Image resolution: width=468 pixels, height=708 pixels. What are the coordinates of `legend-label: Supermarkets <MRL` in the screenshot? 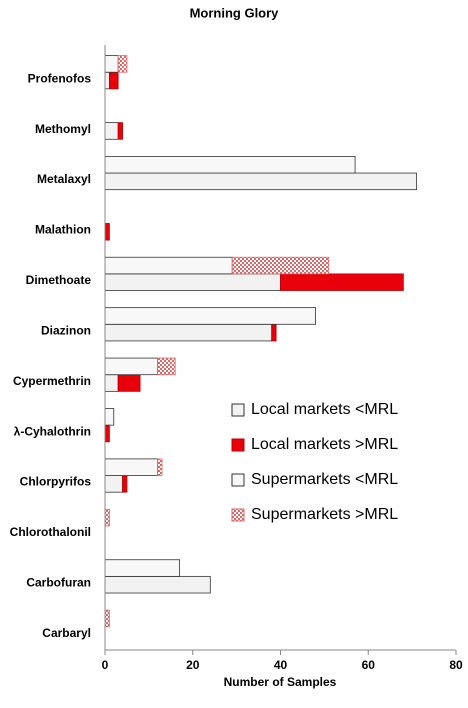 It's located at (324, 479).